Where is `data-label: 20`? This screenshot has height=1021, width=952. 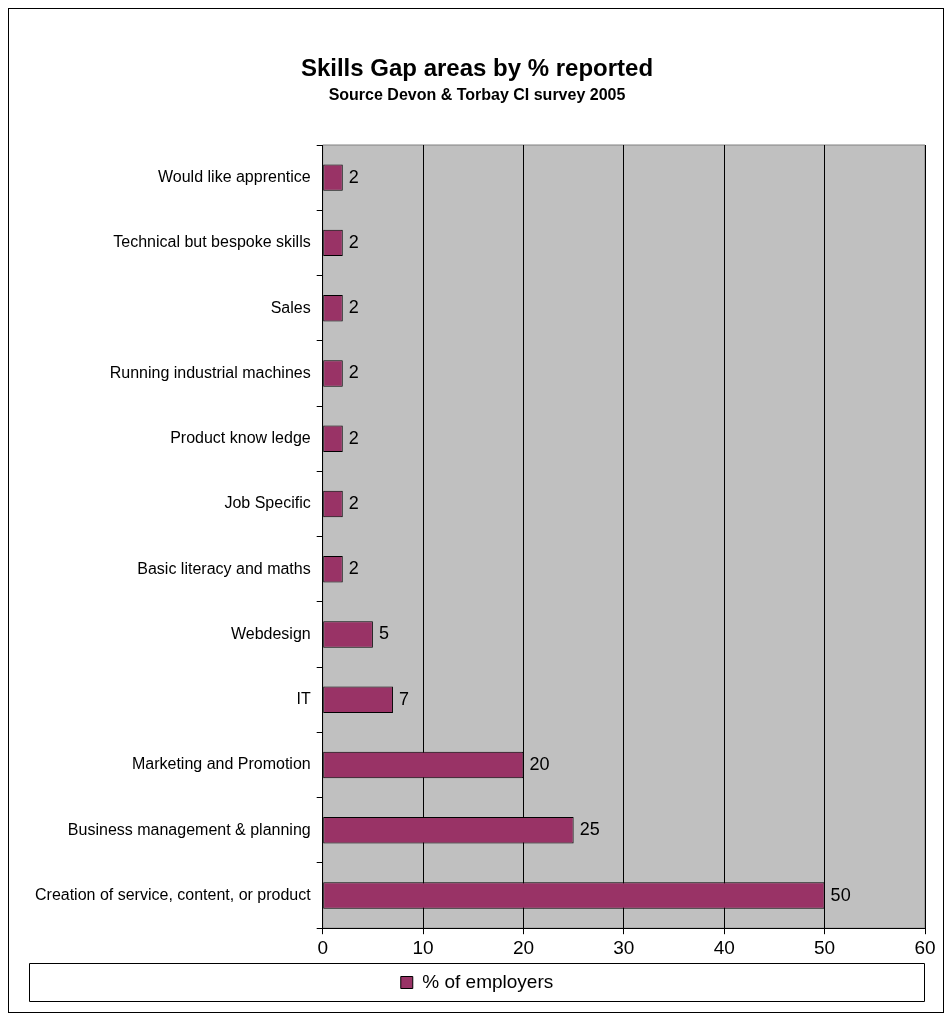
data-label: 20 is located at coordinates (539, 764).